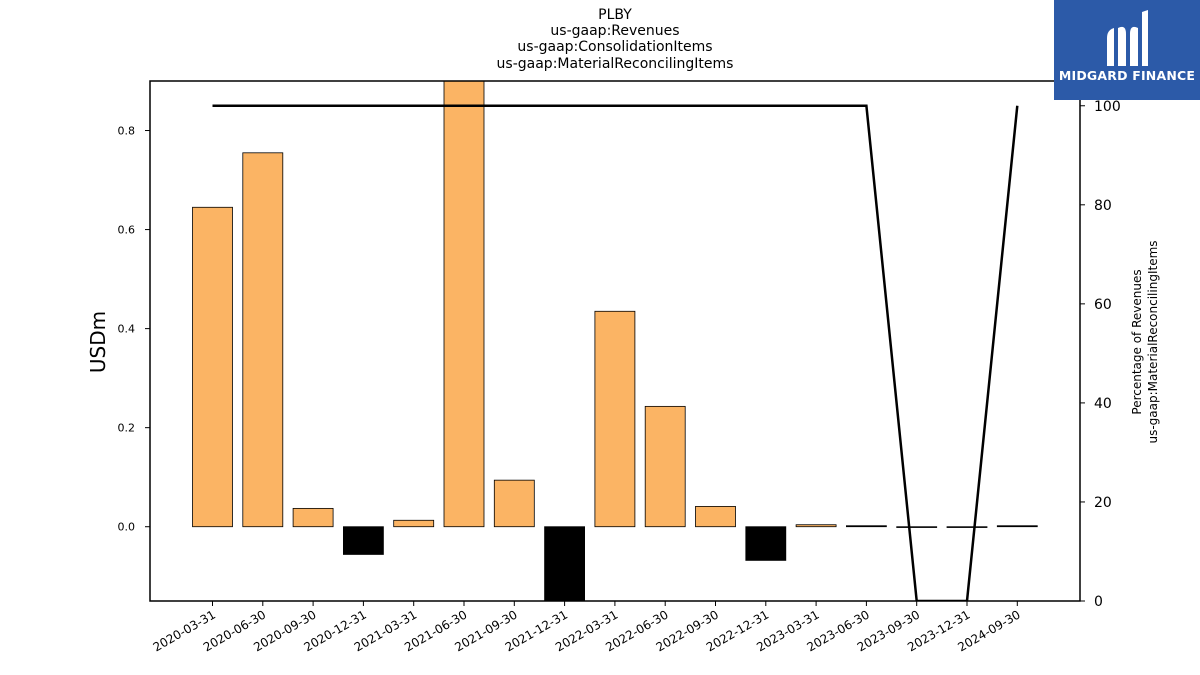  I want to click on y2-axis-label-line-1: Percentage of Revenues, so click(1137, 342).